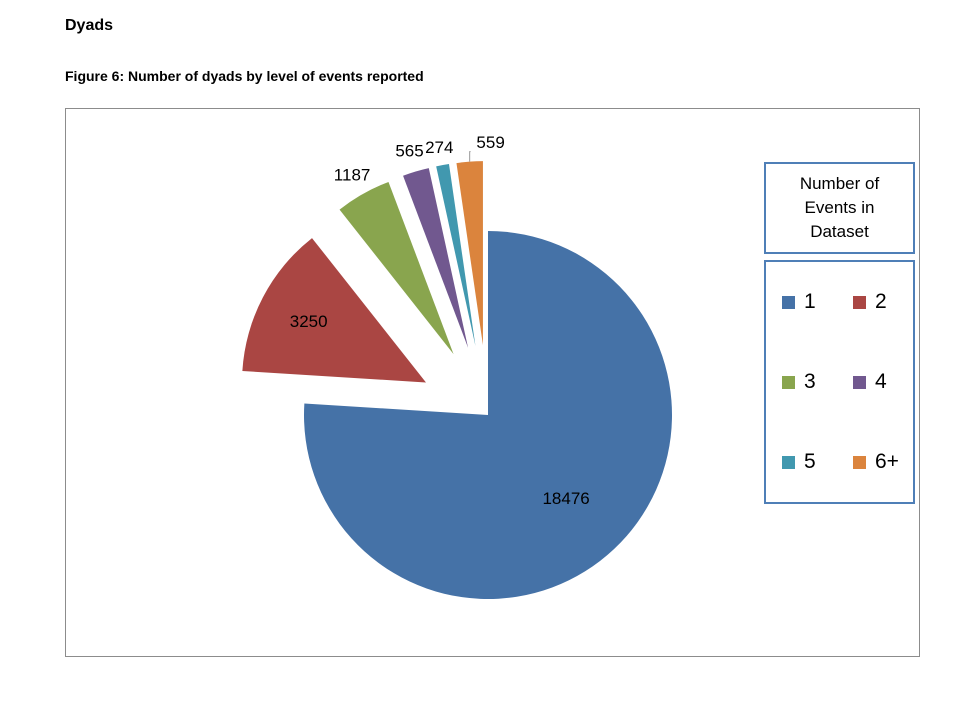 The image size is (960, 720). Describe the element at coordinates (490, 142) in the screenshot. I see `data-label: 559` at that location.